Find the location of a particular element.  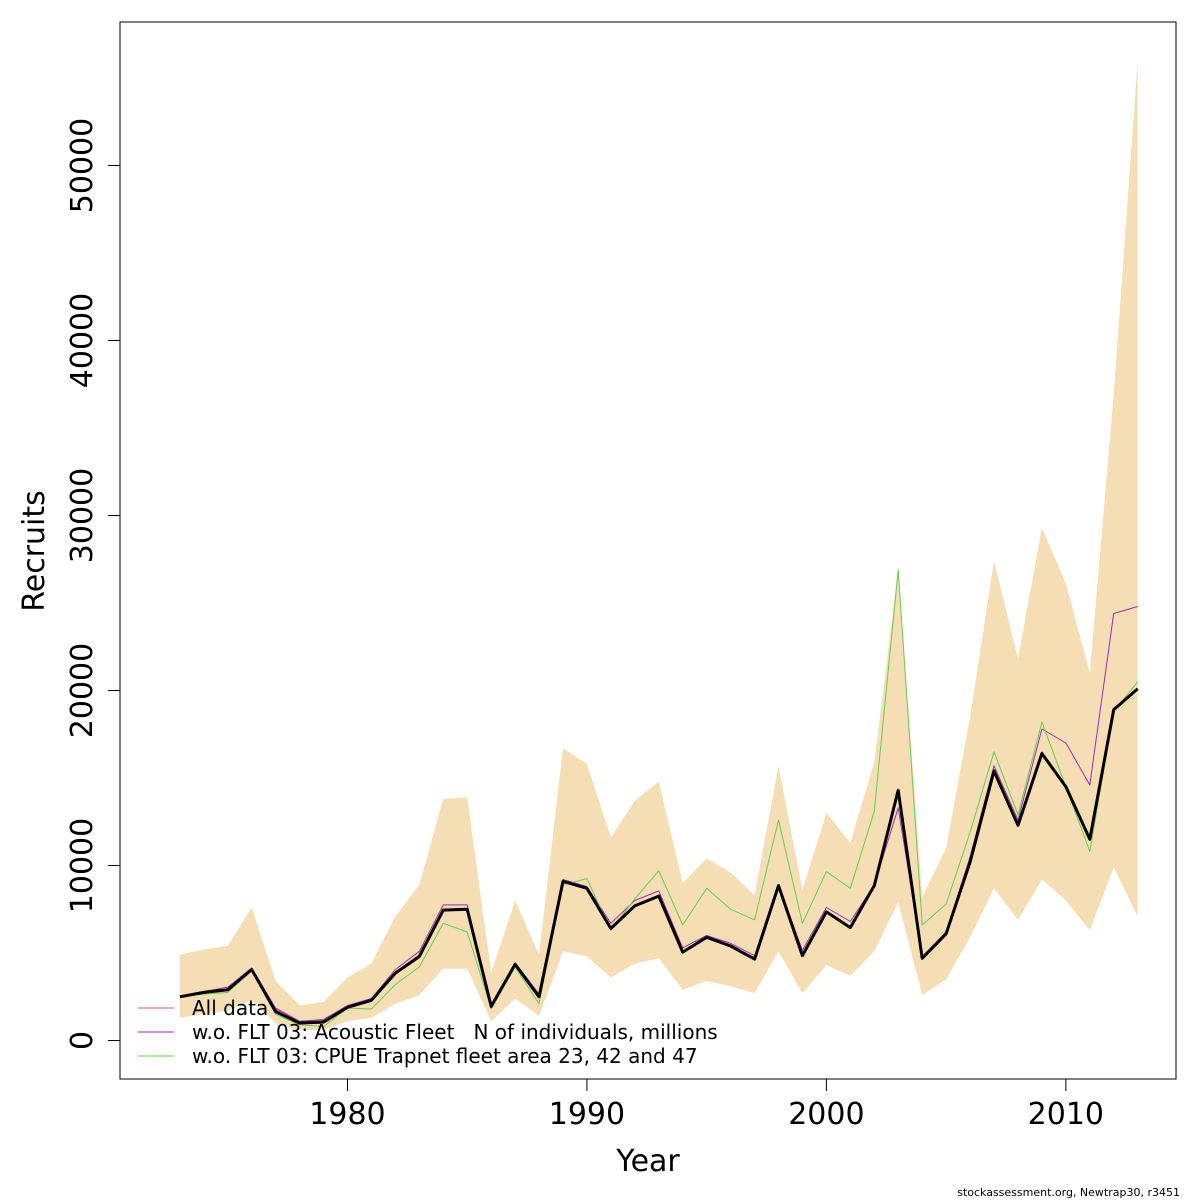

footer-credit: stockassessment.org, Newtrap30, r3451 is located at coordinates (1068, 1192).